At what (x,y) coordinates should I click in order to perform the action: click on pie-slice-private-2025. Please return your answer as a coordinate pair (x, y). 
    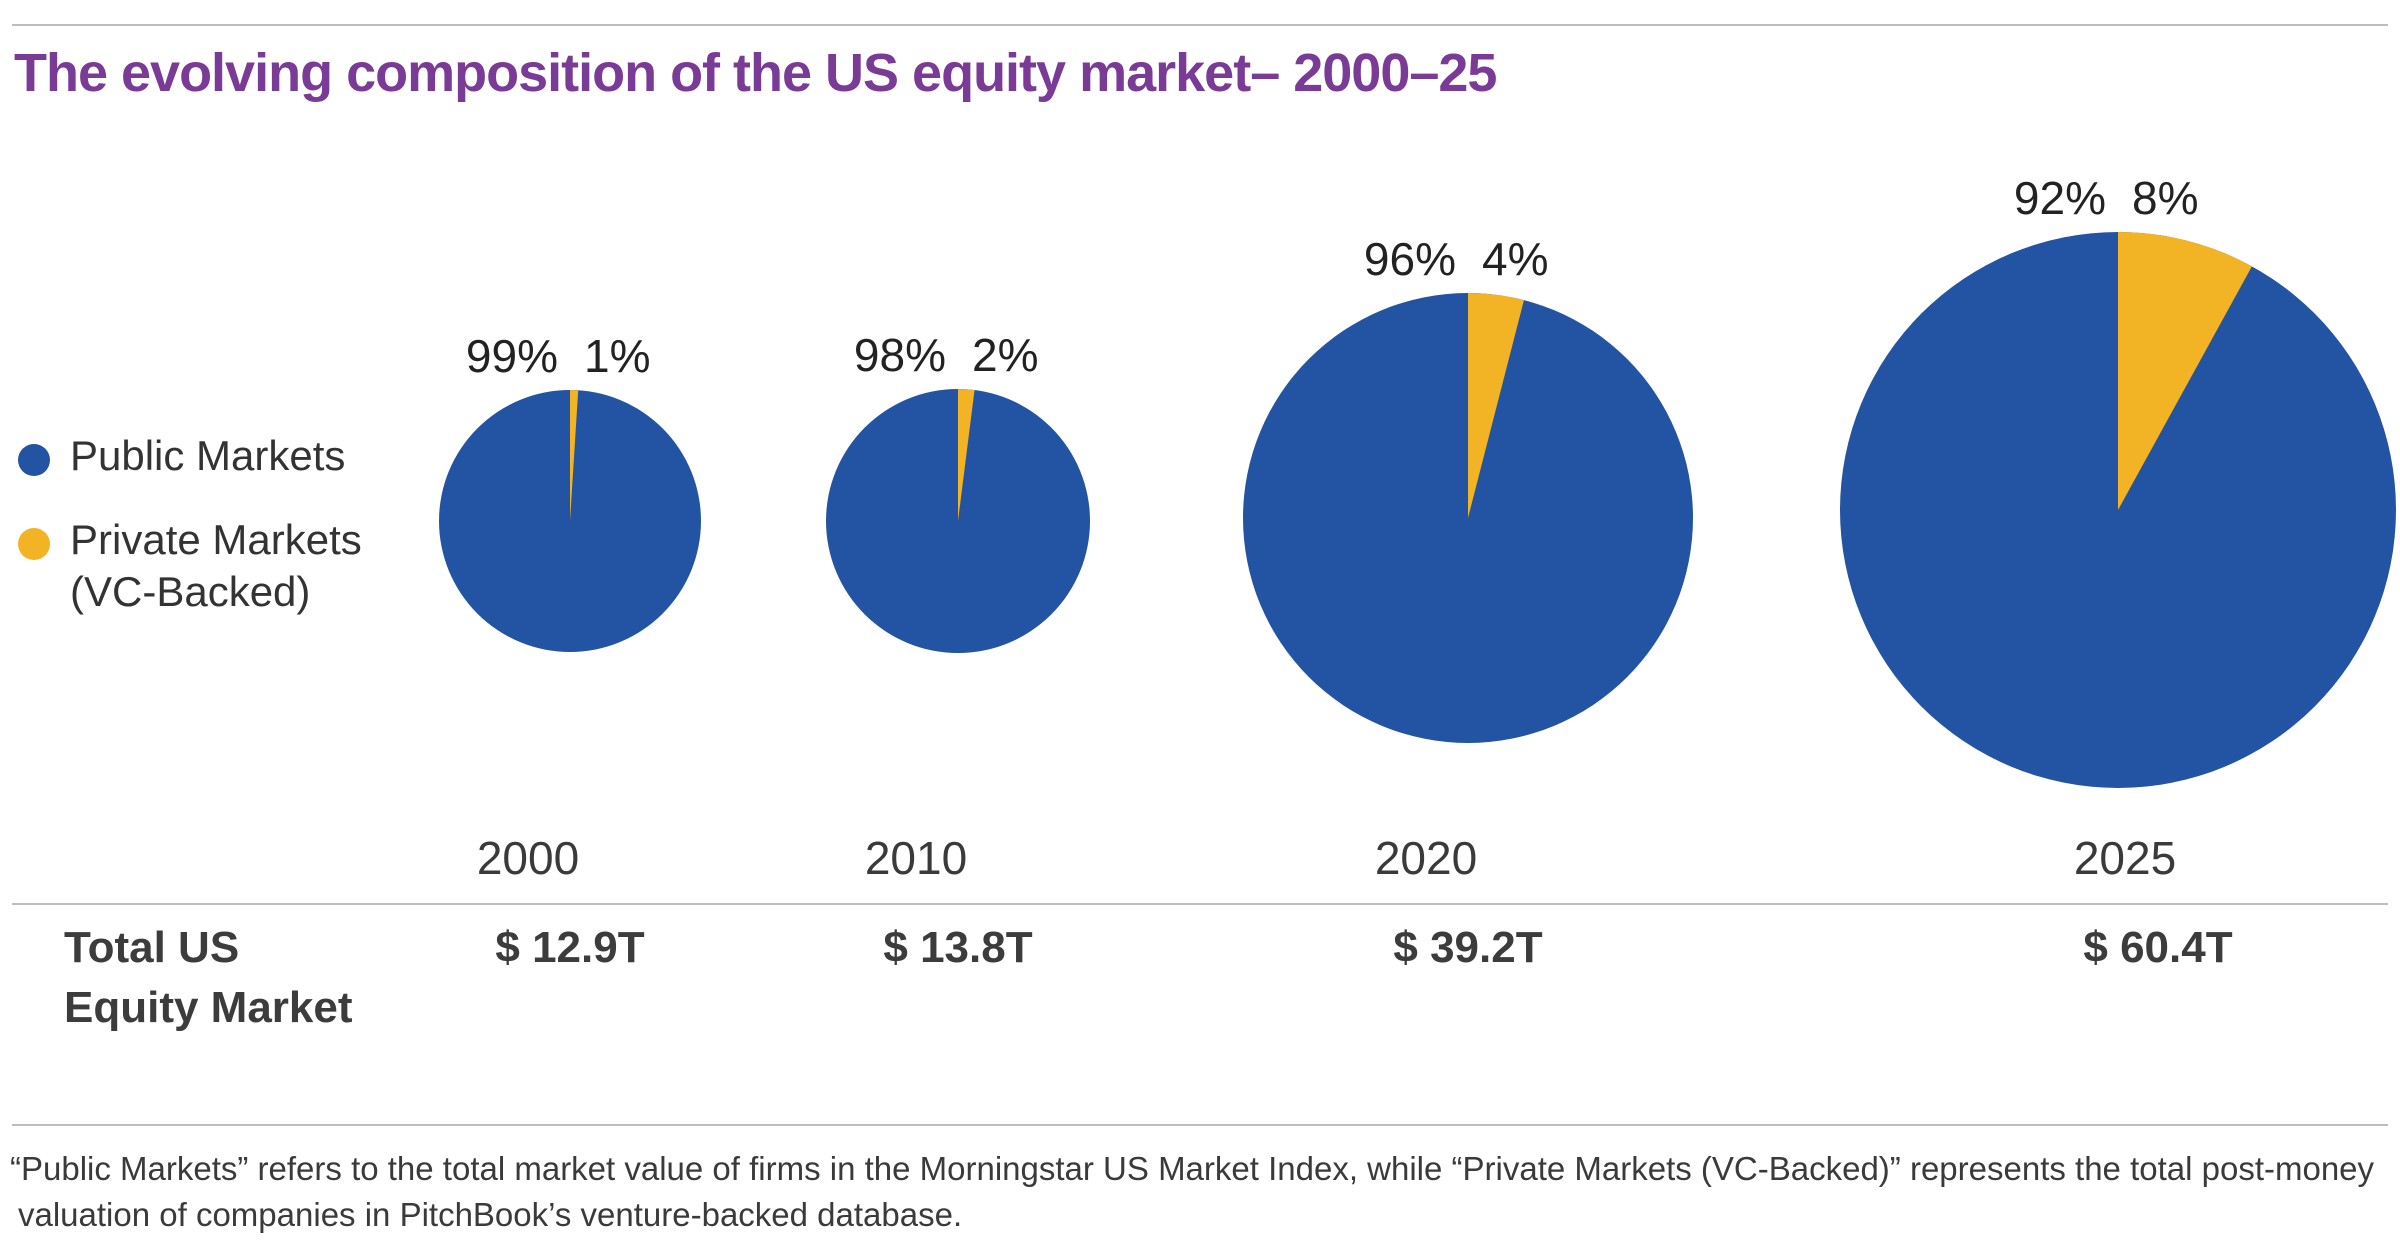
    Looking at the image, I should click on (2185, 371).